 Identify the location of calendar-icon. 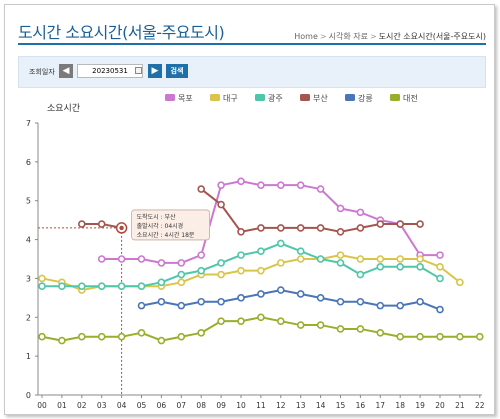
(138, 70).